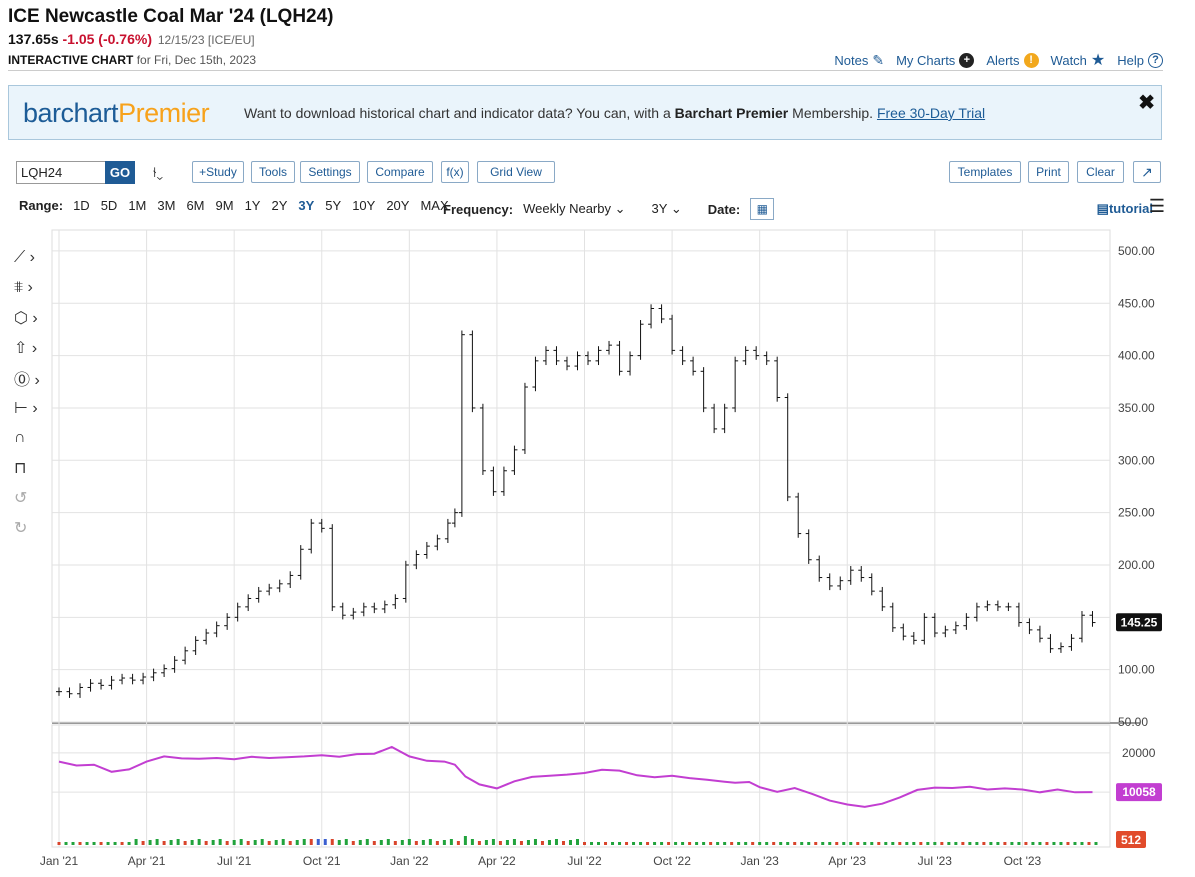  I want to click on range-option-6m: 6M, so click(195, 205).